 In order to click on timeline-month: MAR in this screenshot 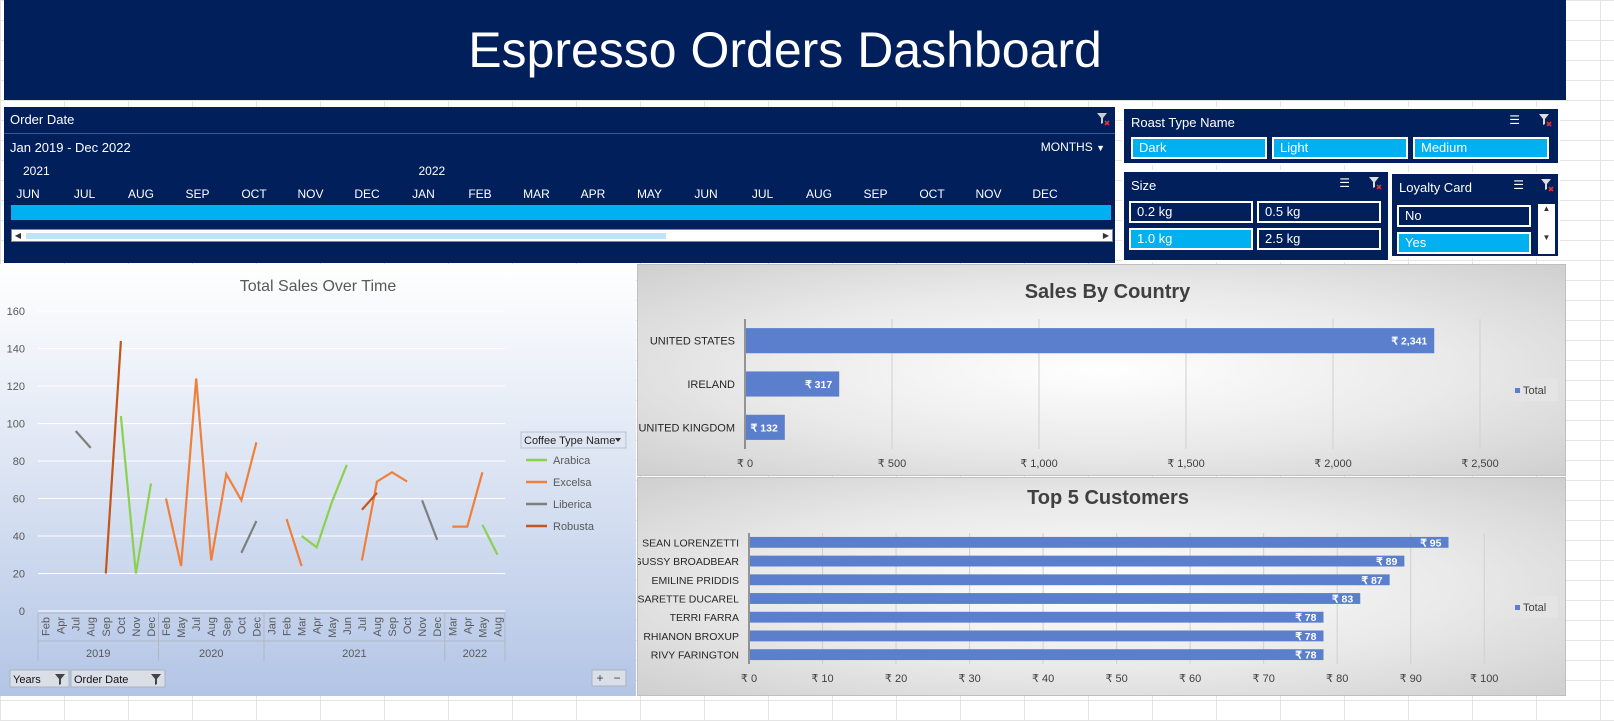, I will do `click(536, 194)`.